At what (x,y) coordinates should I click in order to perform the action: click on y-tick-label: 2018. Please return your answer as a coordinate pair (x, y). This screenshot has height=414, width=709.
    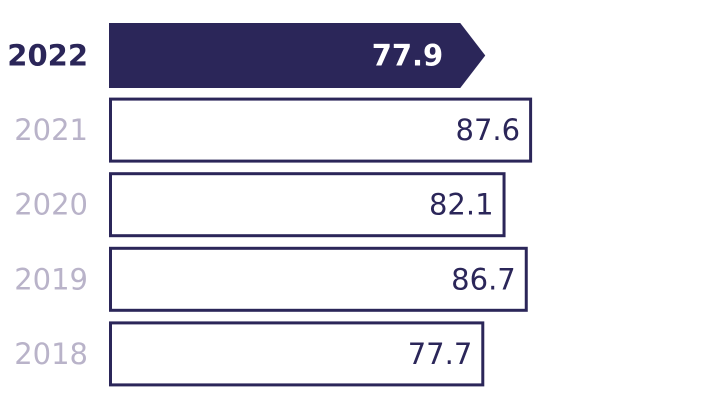
    Looking at the image, I should click on (51, 354).